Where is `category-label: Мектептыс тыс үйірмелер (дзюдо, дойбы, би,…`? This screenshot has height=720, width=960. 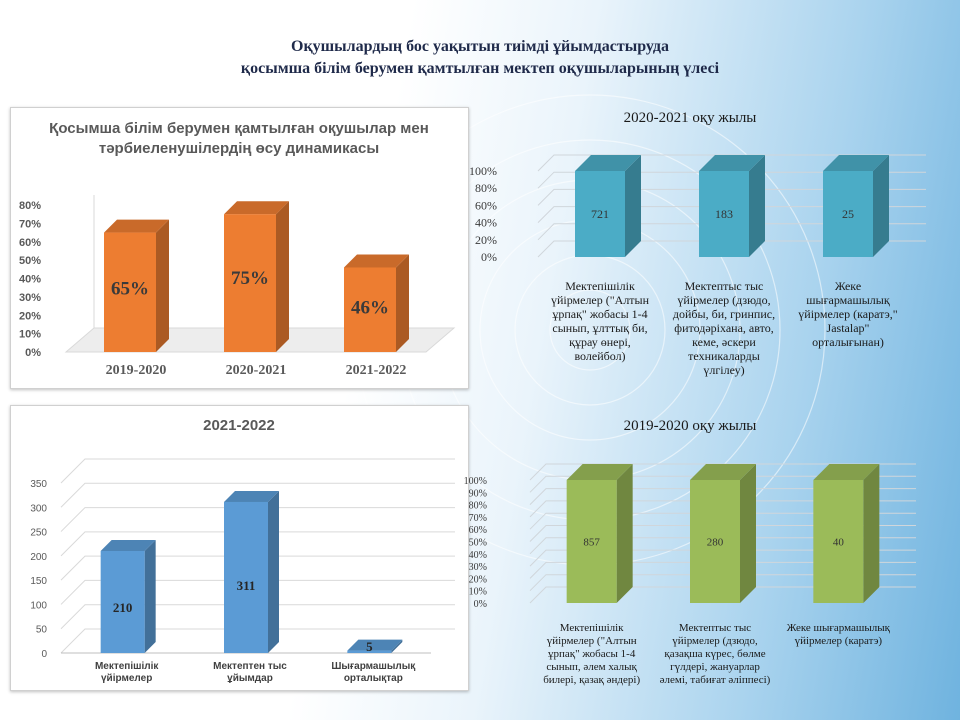 category-label: Мектептыс тыс үйірмелер (дзюдо, дойбы, би,… is located at coordinates (724, 328).